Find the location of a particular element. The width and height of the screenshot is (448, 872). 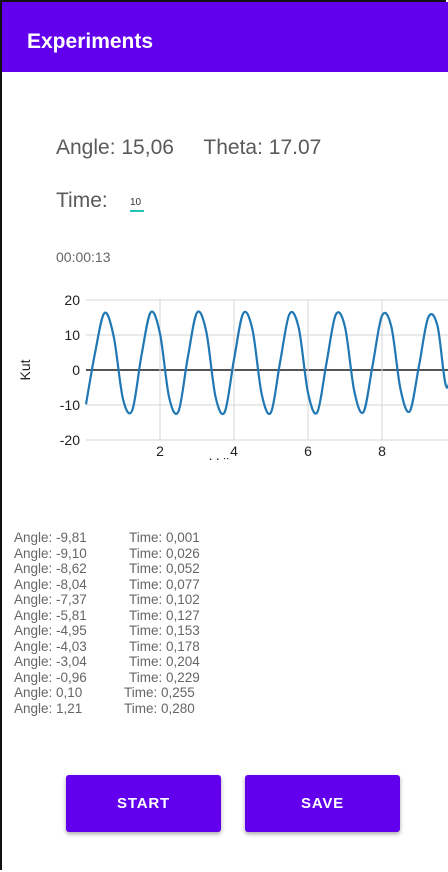

y-tick-label: -10 is located at coordinates (70, 405).